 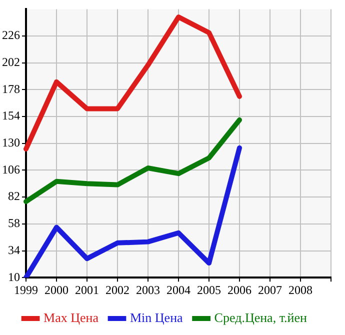 What do you see at coordinates (240, 289) in the screenshot?
I see `x-tick-label: 2006` at bounding box center [240, 289].